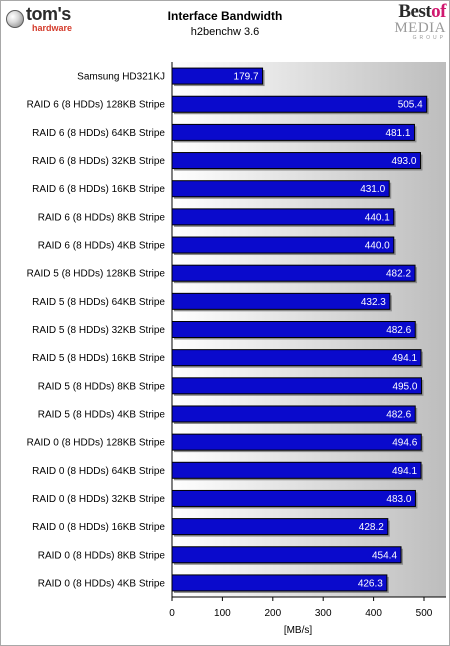 The image size is (450, 646). Describe the element at coordinates (52, 28) in the screenshot. I see `toms-logo-sub: hardware` at that location.